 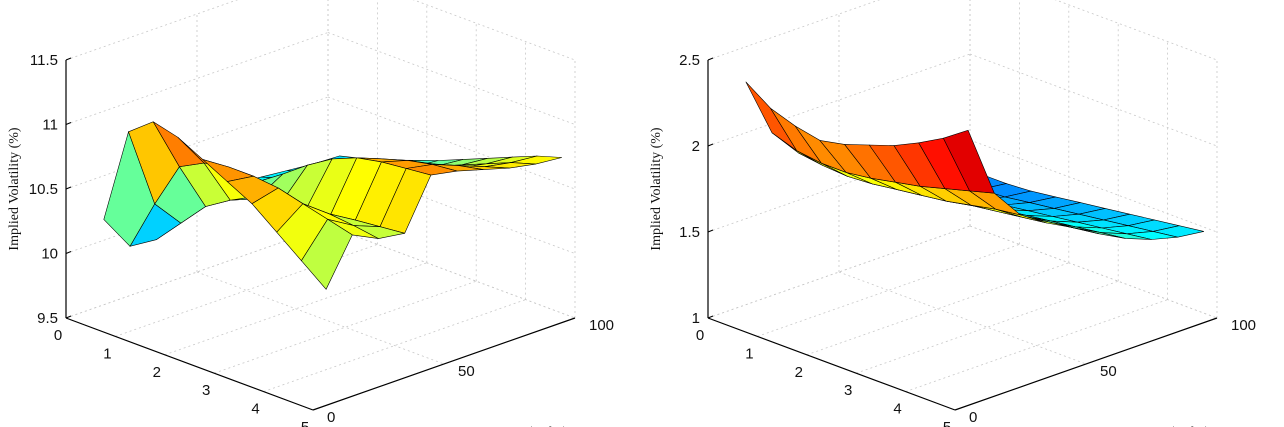 I want to click on z-tick-label: 10, so click(x=49, y=254).